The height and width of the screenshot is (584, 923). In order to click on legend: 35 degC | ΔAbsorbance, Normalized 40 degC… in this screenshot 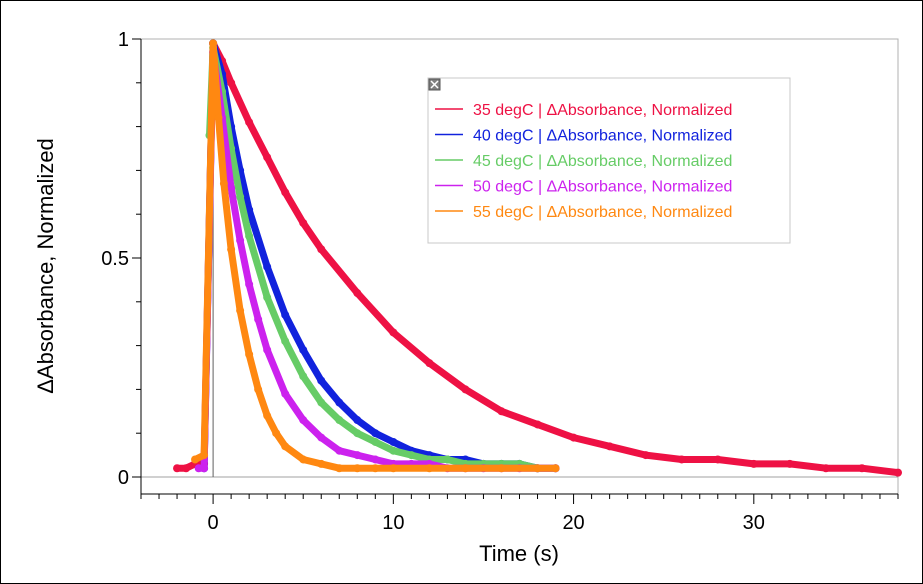, I will do `click(609, 160)`.